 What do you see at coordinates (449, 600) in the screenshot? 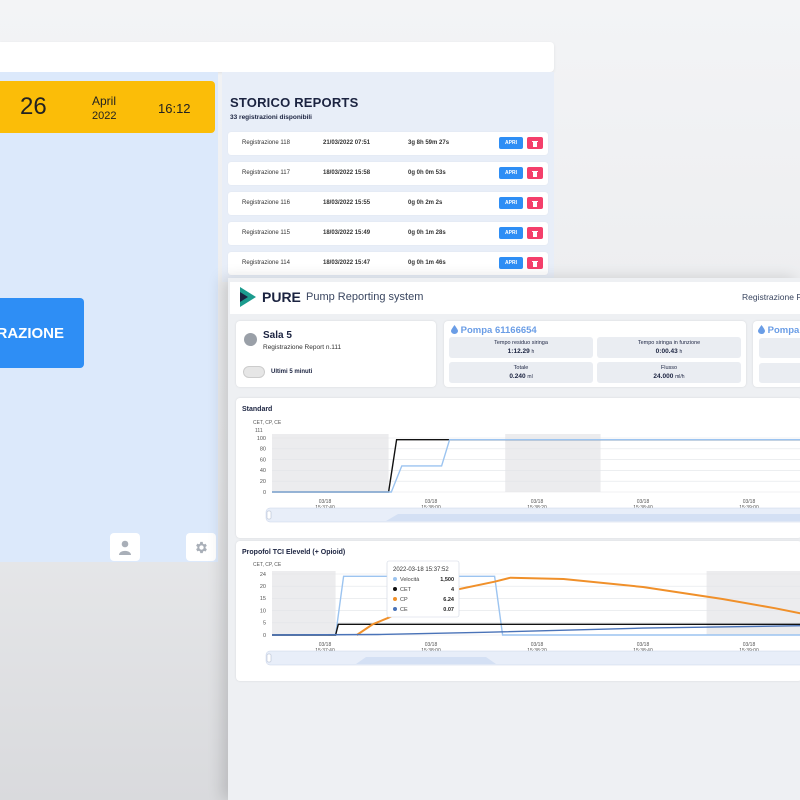
I see `tooltip-value: 6.24` at bounding box center [449, 600].